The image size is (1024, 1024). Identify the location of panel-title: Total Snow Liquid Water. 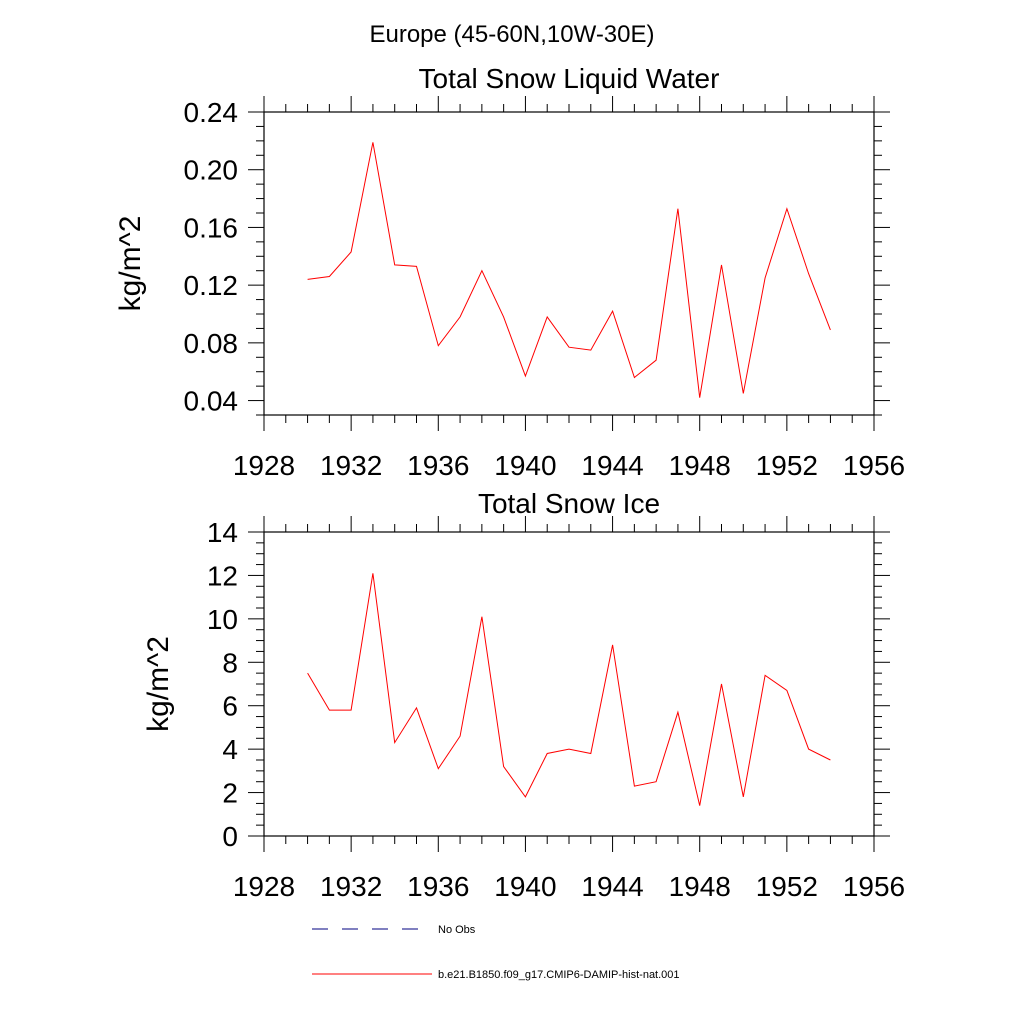
(569, 78).